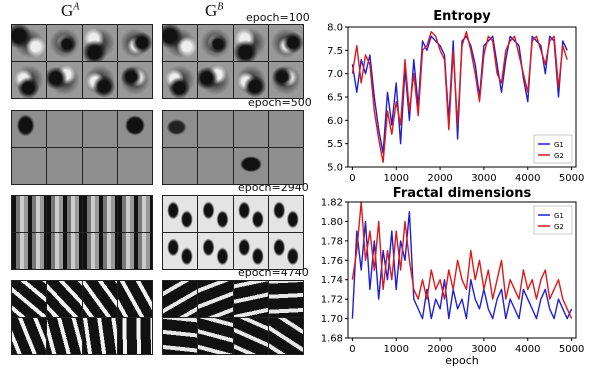 Image resolution: width=589 pixels, height=373 pixels. What do you see at coordinates (335, 28) in the screenshot?
I see `y-tick-label: 8.0` at bounding box center [335, 28].